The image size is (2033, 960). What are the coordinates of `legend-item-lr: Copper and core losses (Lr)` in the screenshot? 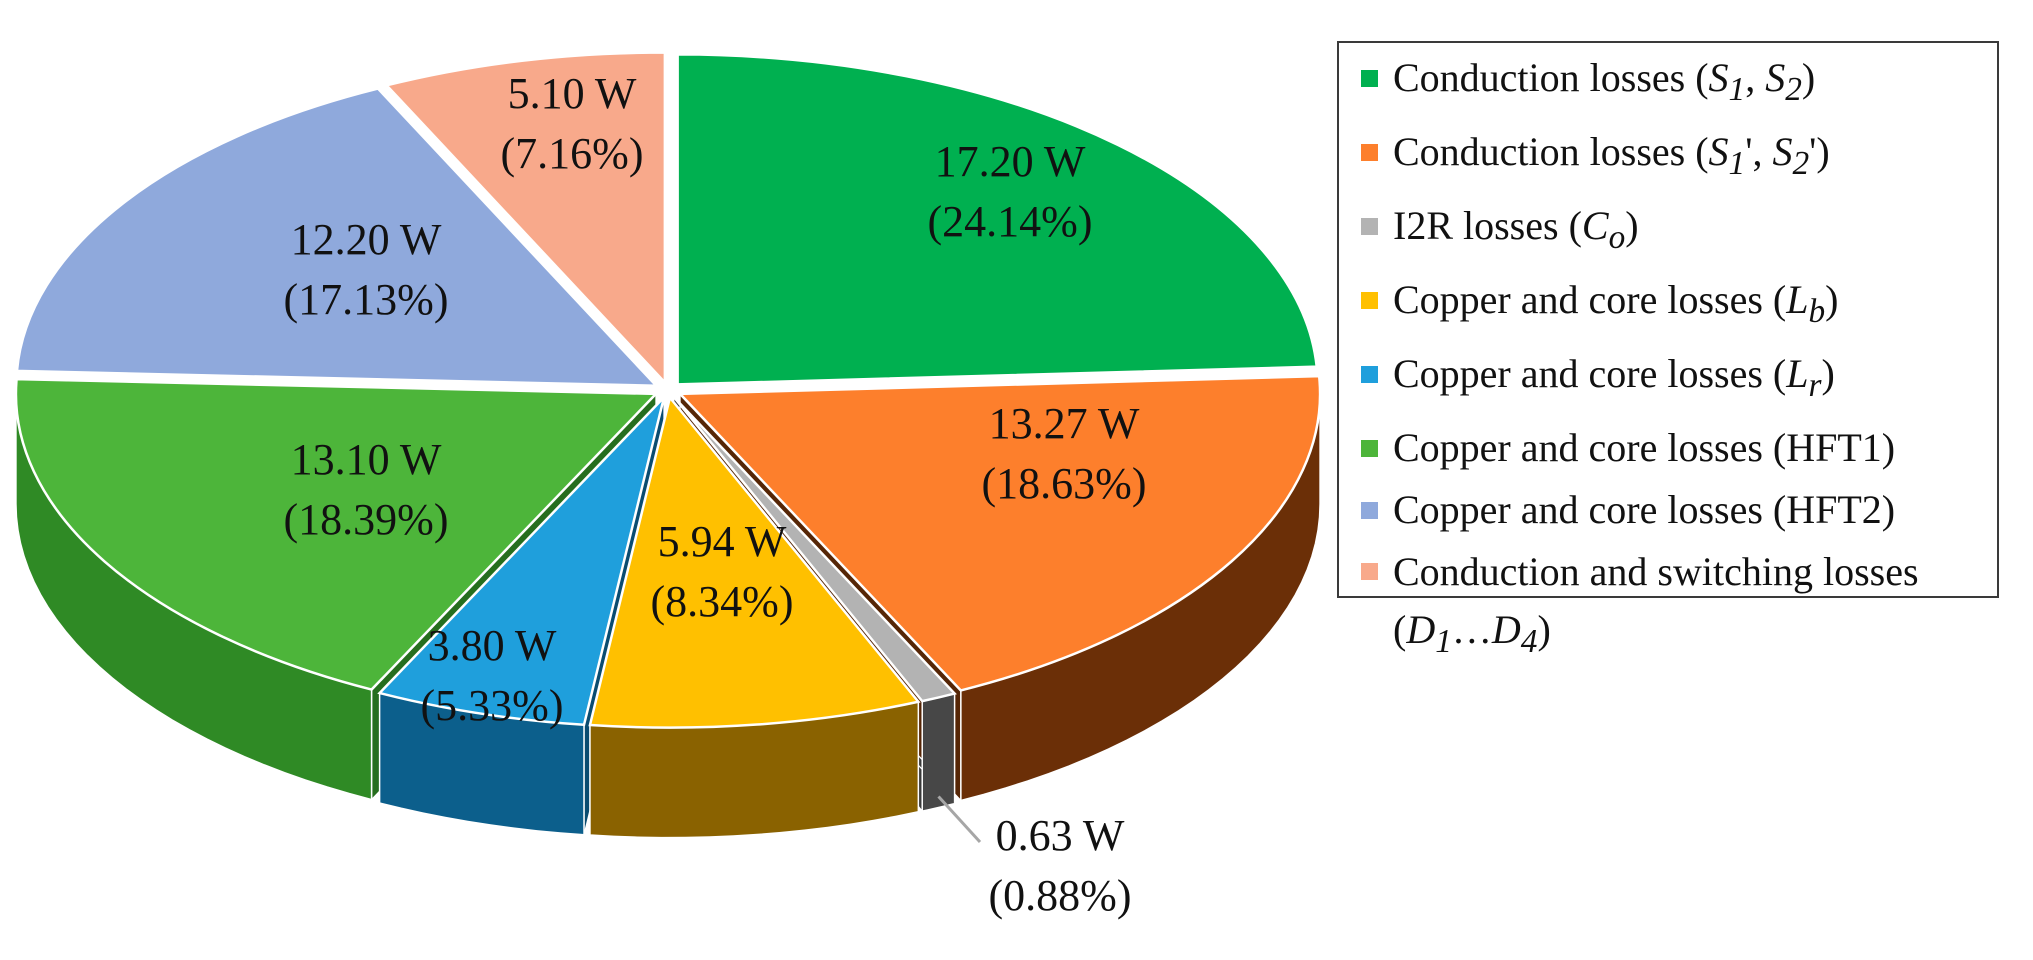 It's located at (1677, 380).